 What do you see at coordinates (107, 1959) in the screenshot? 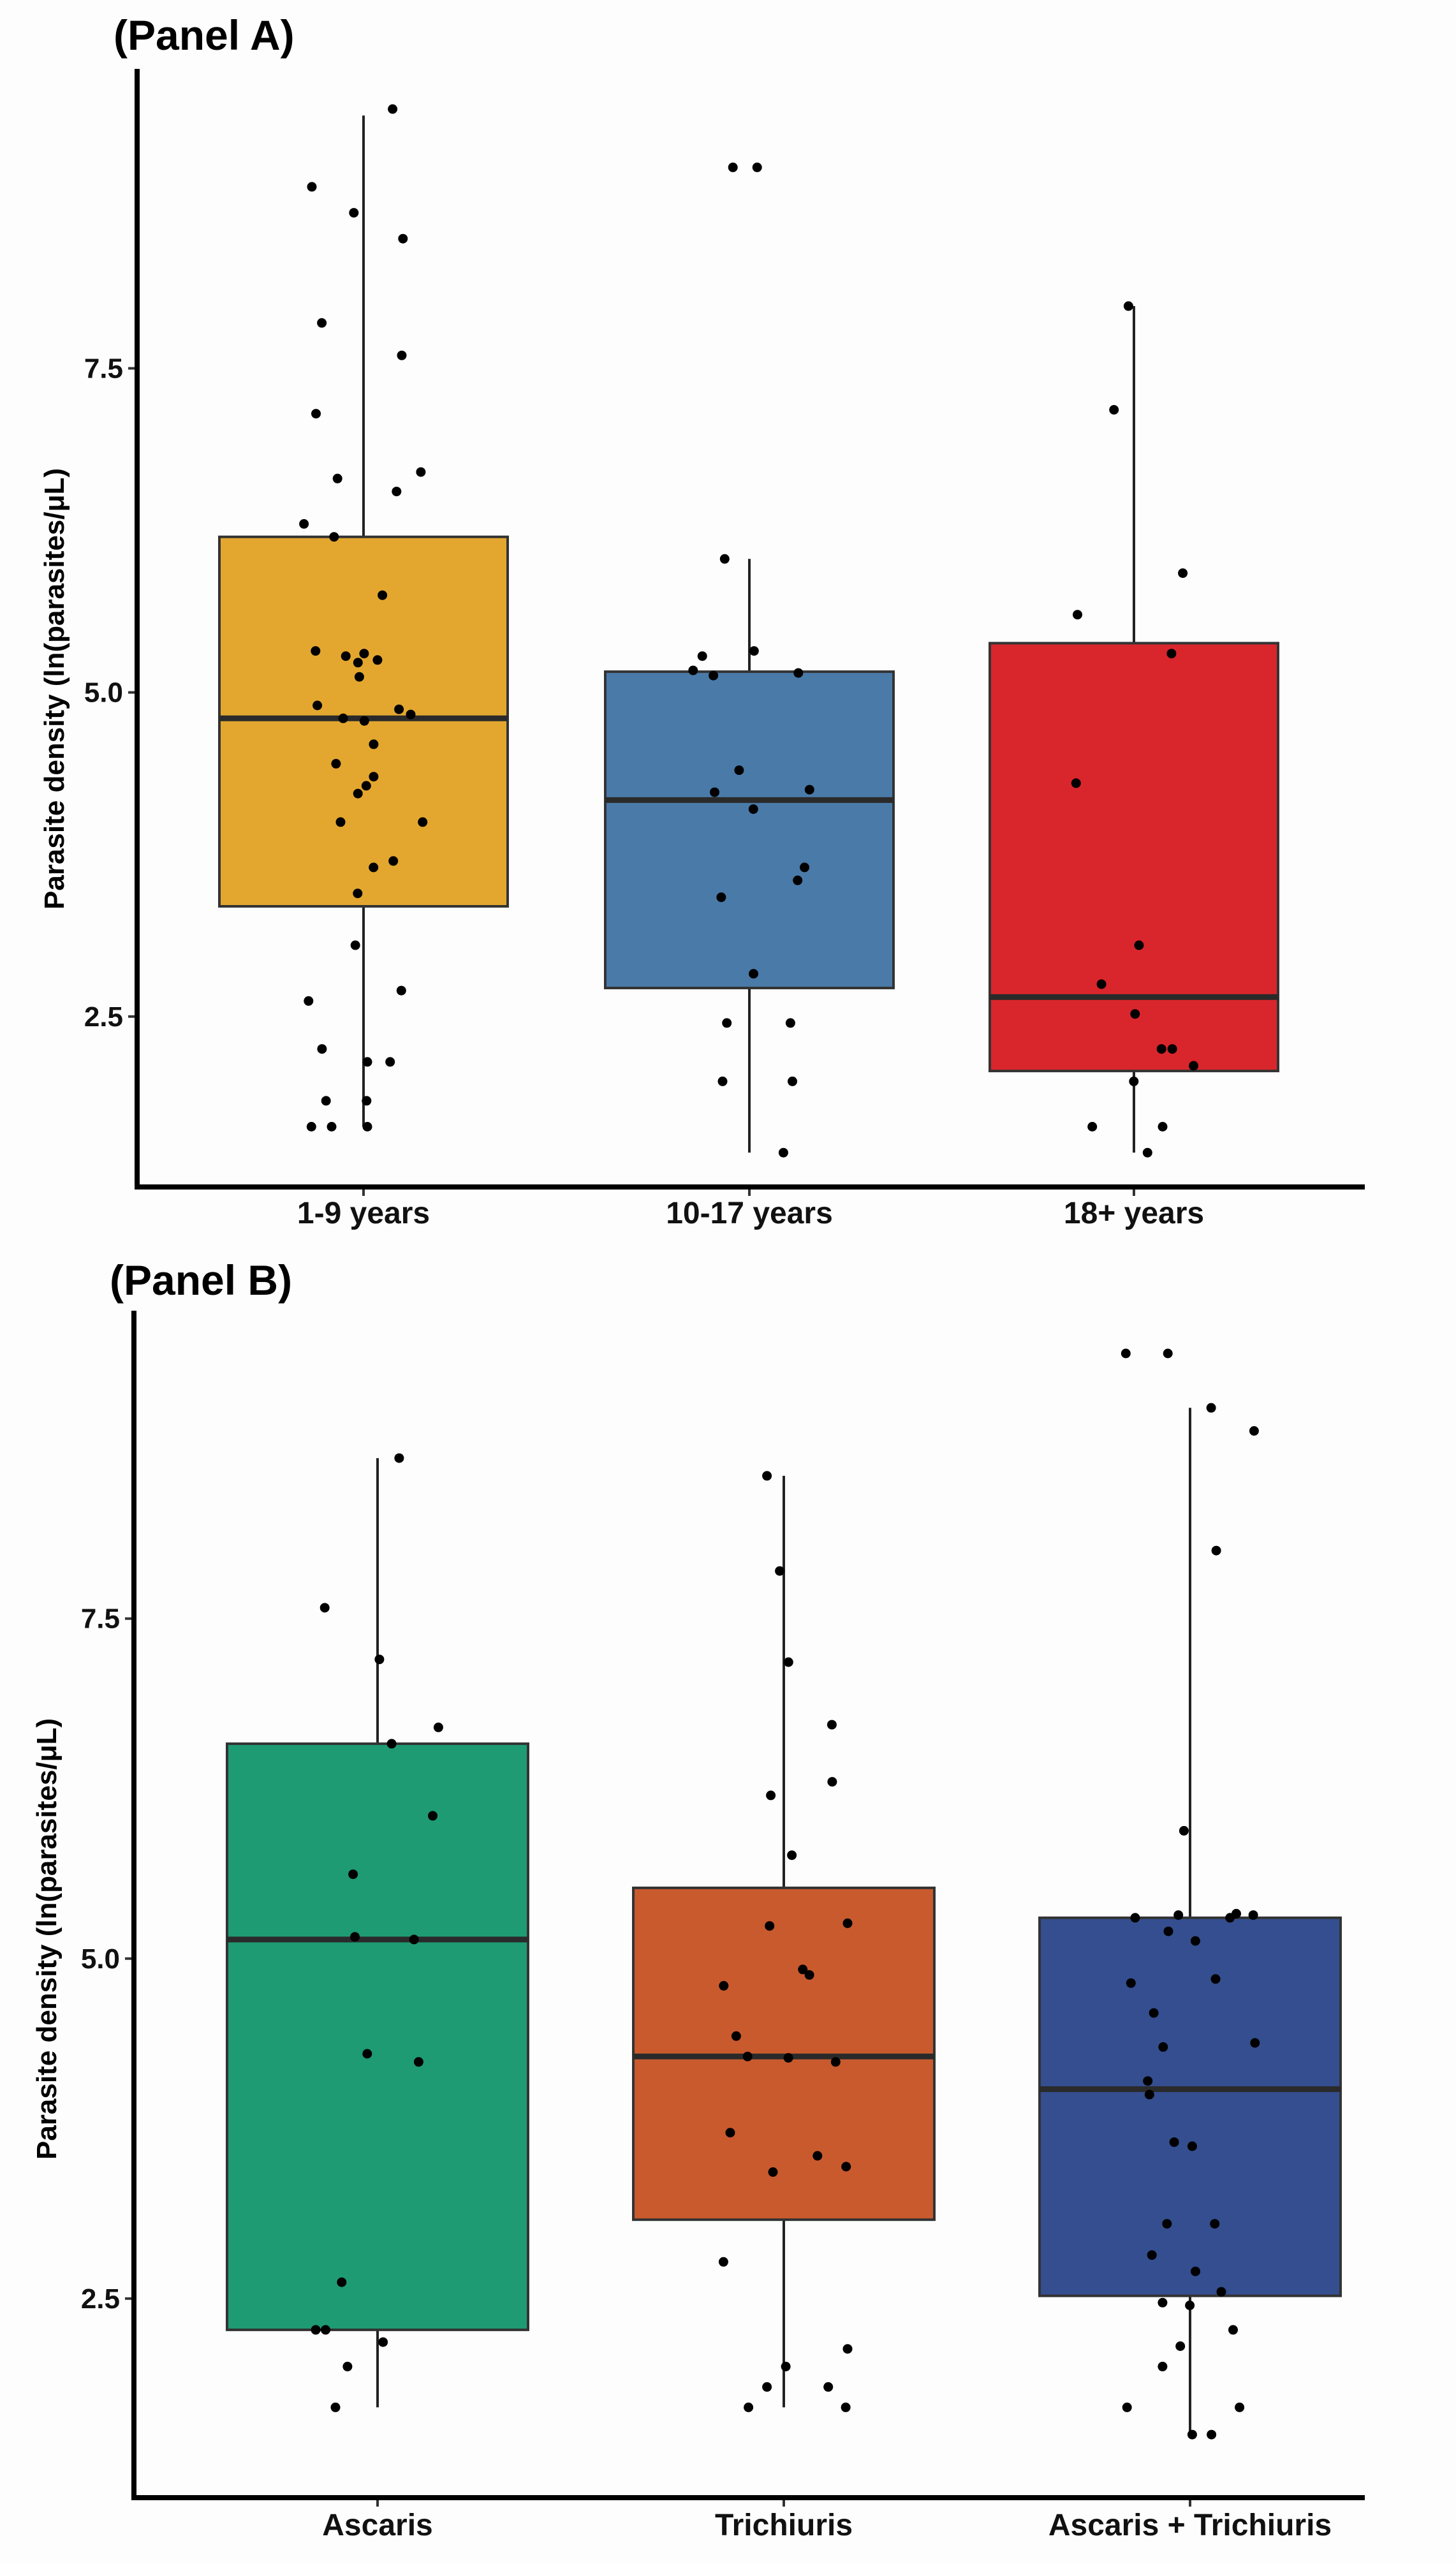
I see `panel-b-y-ticks: 2.5 5.0 7.5` at bounding box center [107, 1959].